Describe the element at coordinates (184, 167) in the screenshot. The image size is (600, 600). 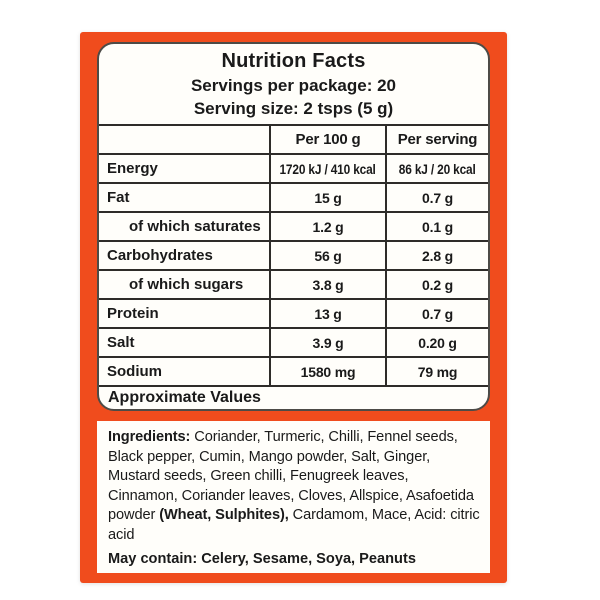
I see `row-label: Energy` at that location.